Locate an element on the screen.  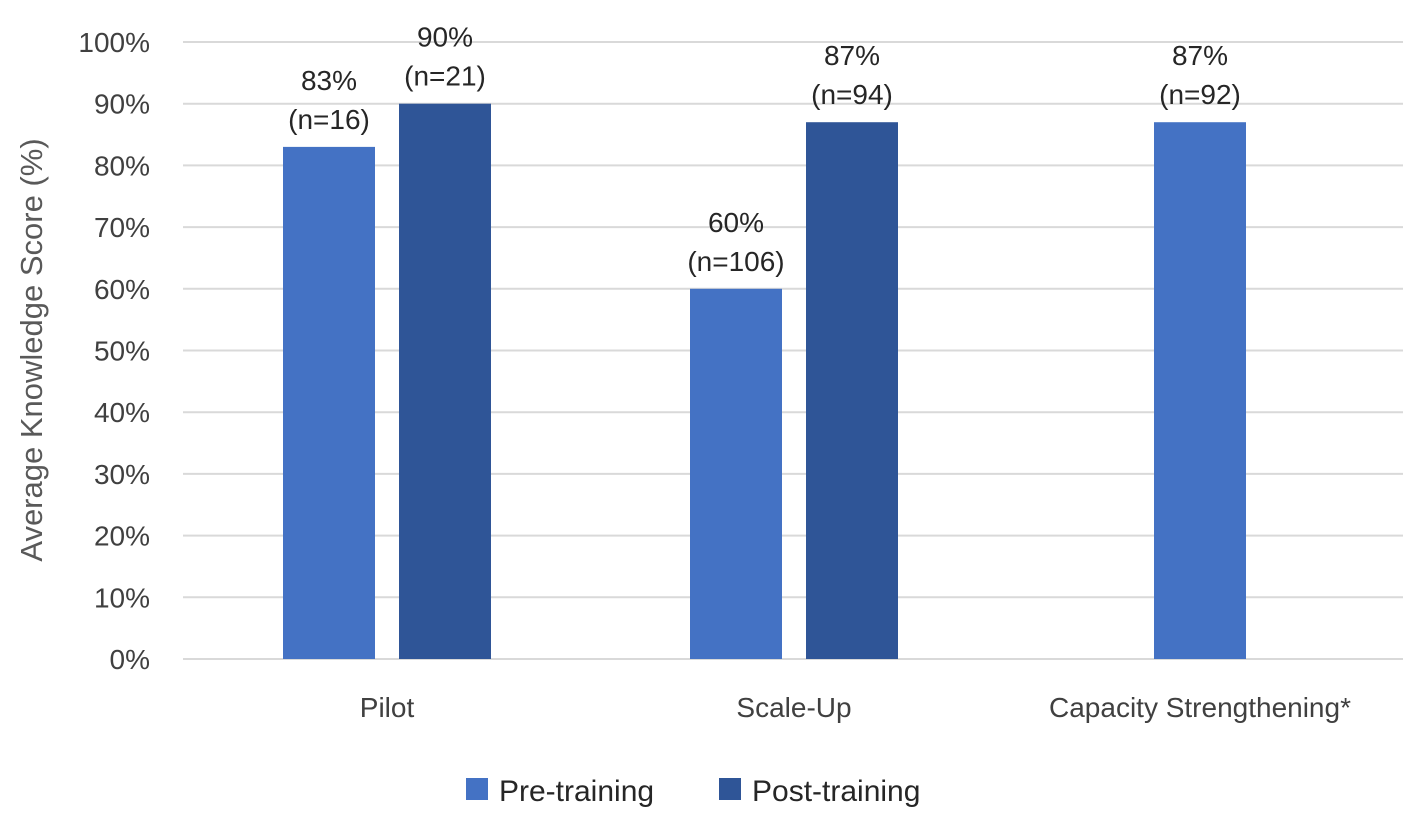
bar-pre-training-scale-up is located at coordinates (736, 473).